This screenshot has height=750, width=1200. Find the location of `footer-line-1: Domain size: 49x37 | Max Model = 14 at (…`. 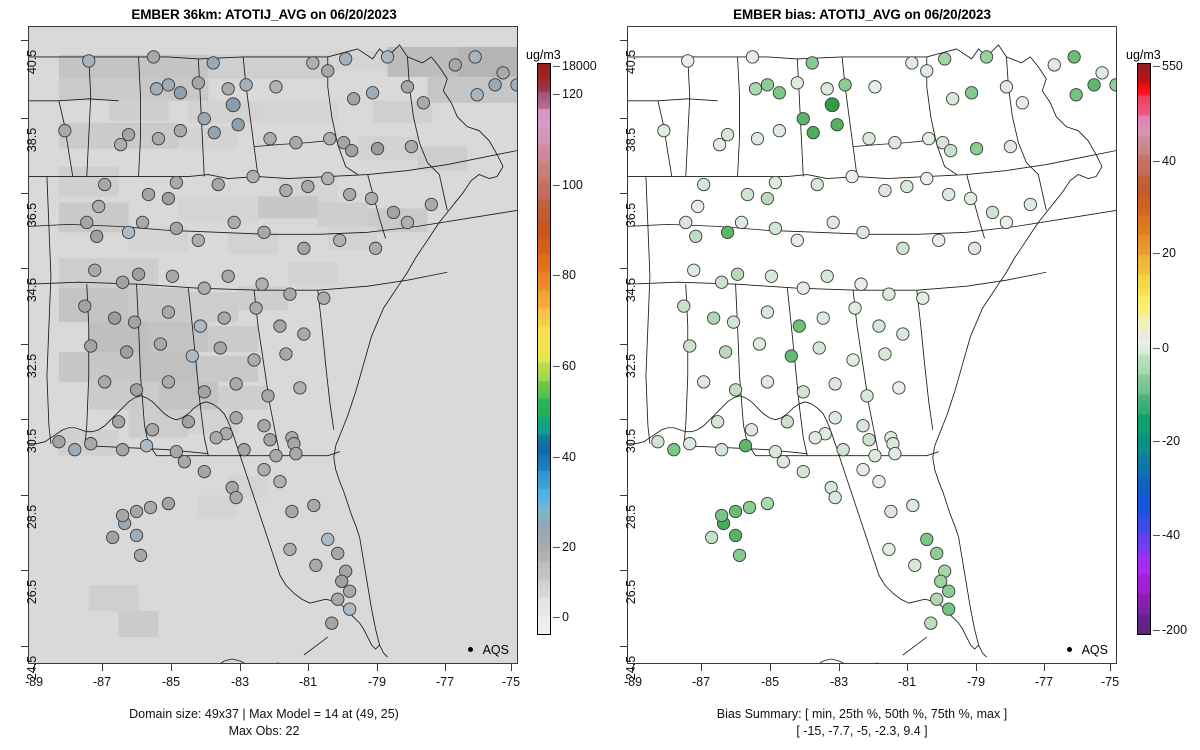

footer-line-1: Domain size: 49x37 | Max Model = 14 at (… is located at coordinates (264, 714).